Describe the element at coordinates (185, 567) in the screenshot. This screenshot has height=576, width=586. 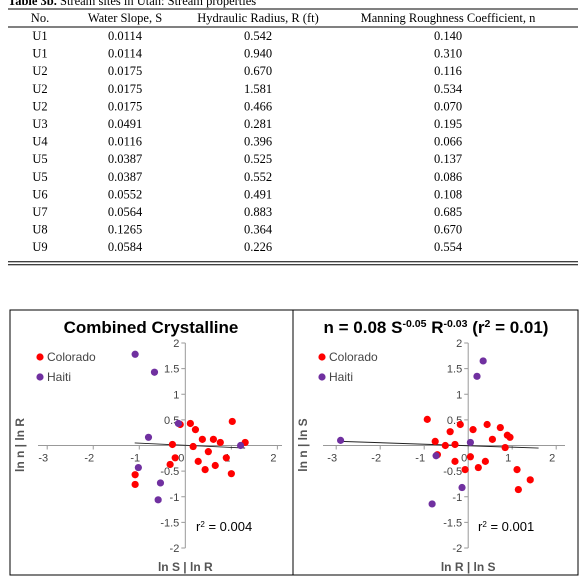
I see `x-axis-label: ln S | ln R` at that location.